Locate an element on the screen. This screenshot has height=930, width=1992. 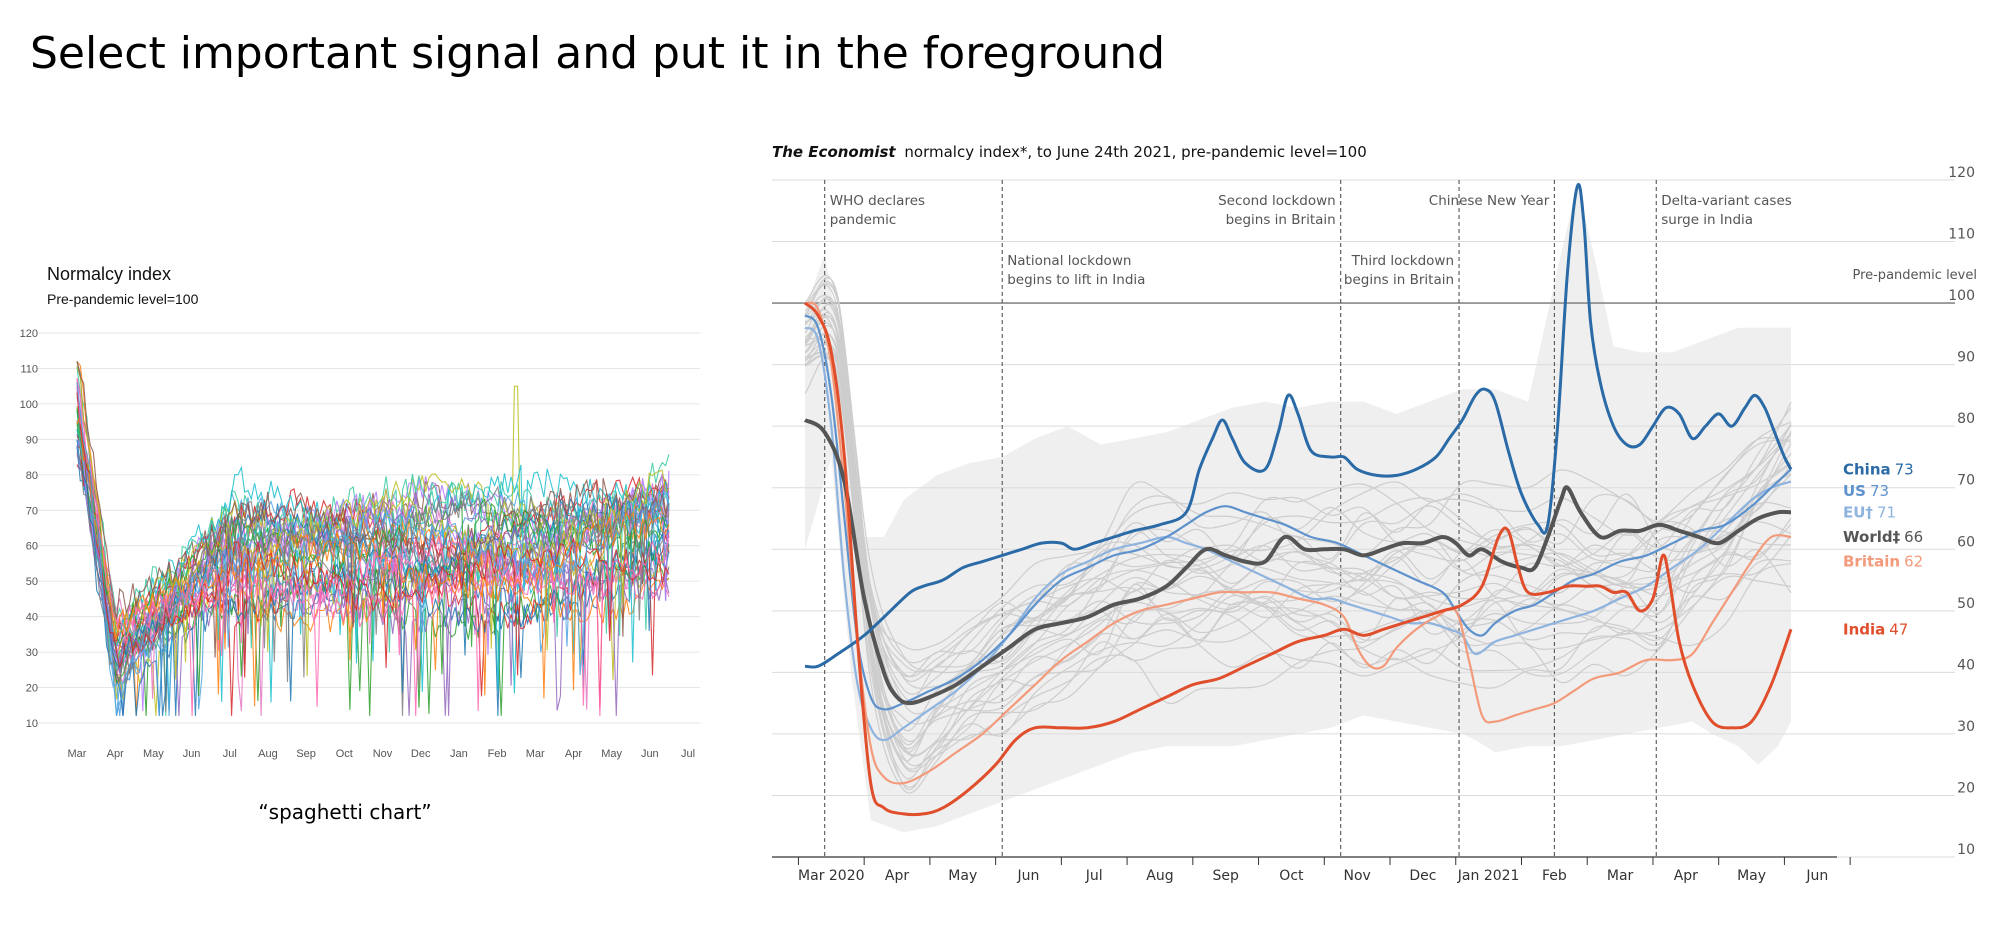
left-y-tick-label: 70 is located at coordinates (32, 511).